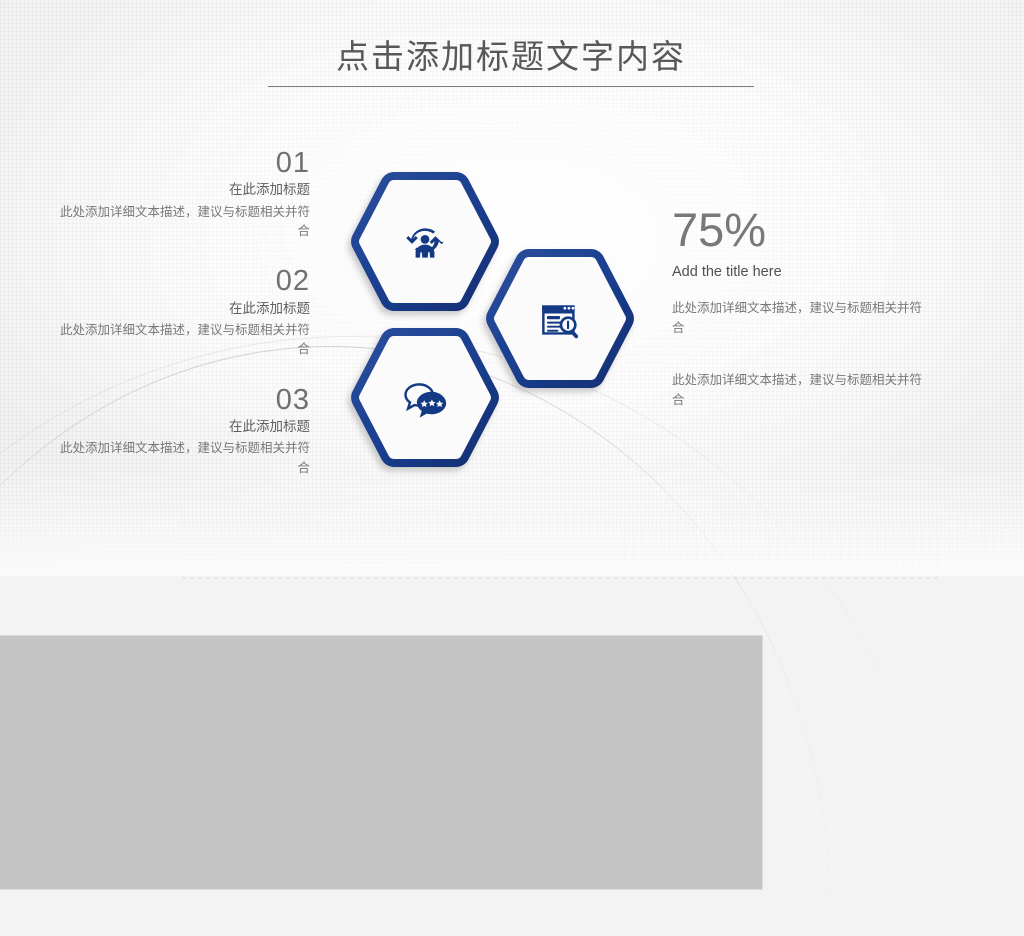  I want to click on chat-stars-icon, so click(425, 399).